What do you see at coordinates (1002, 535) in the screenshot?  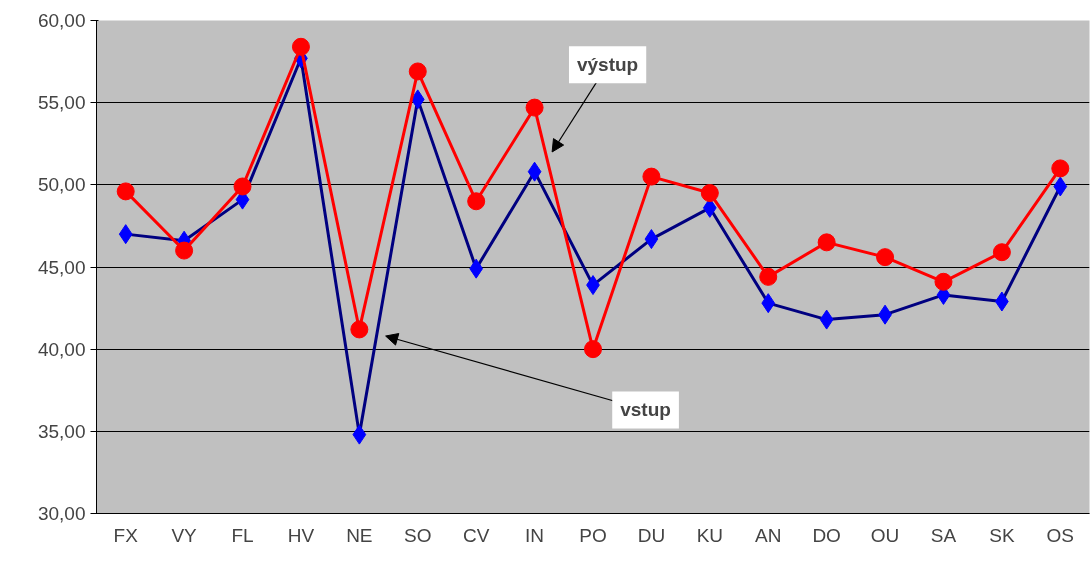 I see `x-tick-label: SK` at bounding box center [1002, 535].